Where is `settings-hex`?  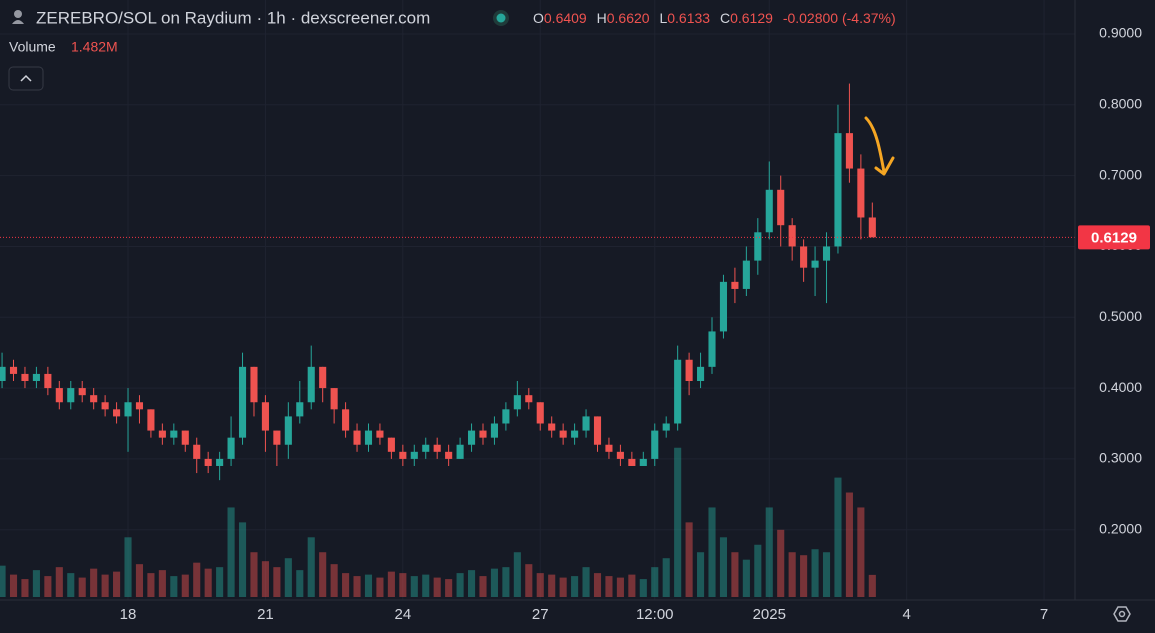
settings-hex is located at coordinates (1122, 614).